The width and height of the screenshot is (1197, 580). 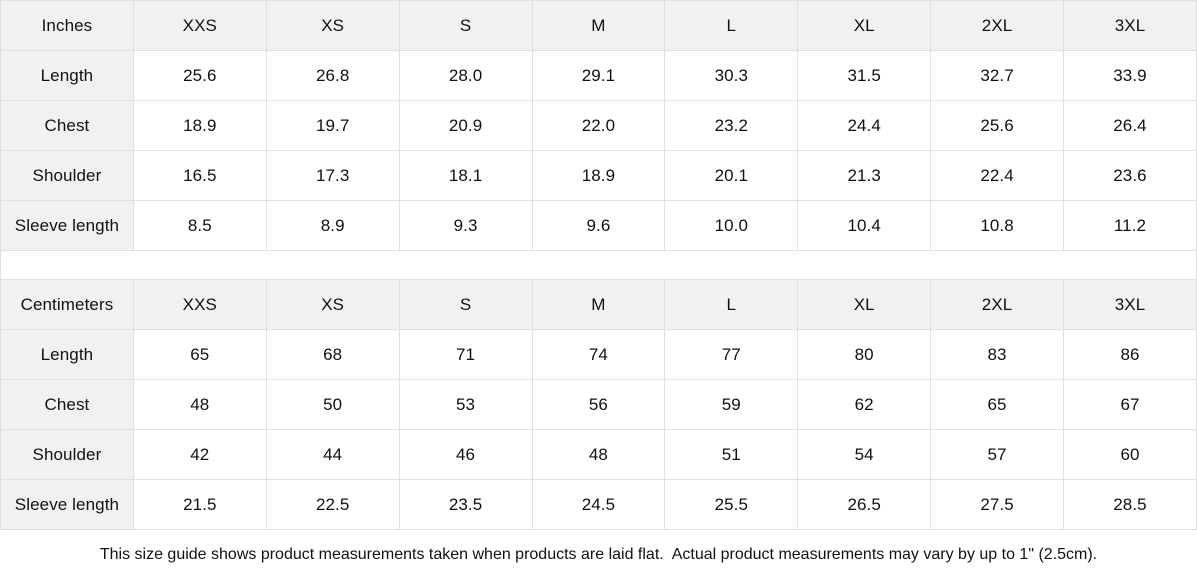 I want to click on measurement-value-cell: 26.8, so click(x=332, y=75).